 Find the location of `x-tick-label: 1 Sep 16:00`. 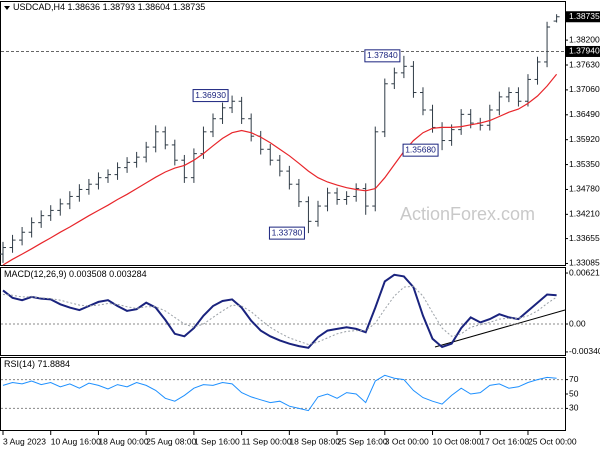

x-tick-label: 1 Sep 16:00 is located at coordinates (217, 441).